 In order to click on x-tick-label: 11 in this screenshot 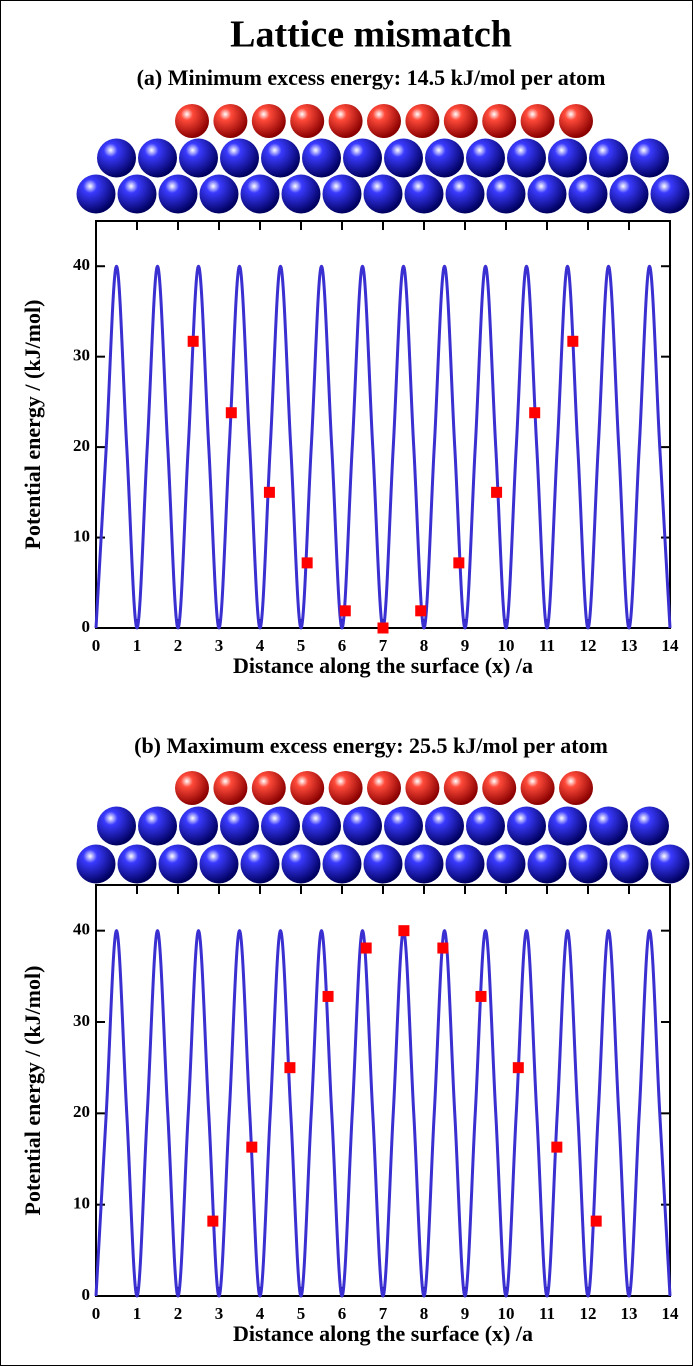, I will do `click(547, 1313)`.